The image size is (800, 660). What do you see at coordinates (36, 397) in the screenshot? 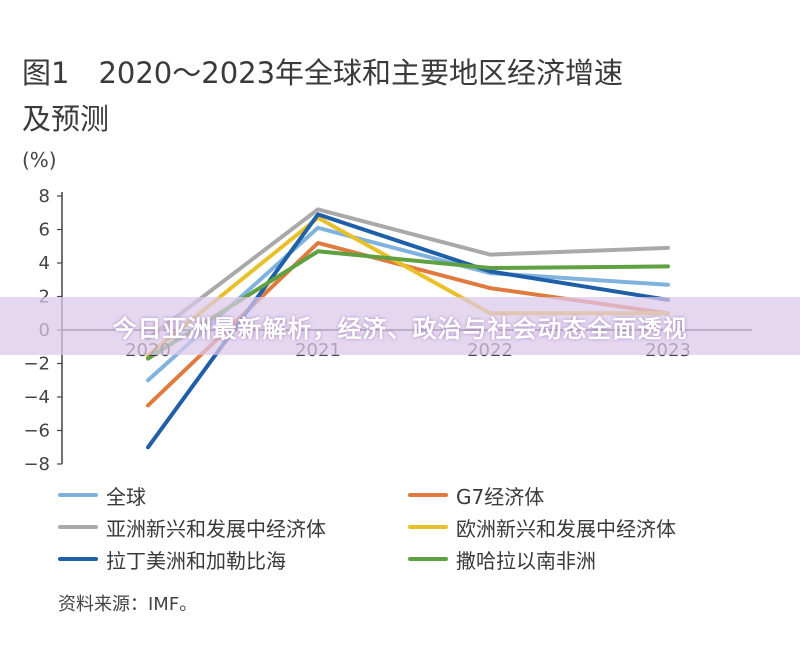
I see `y-tick-label: −4` at bounding box center [36, 397].